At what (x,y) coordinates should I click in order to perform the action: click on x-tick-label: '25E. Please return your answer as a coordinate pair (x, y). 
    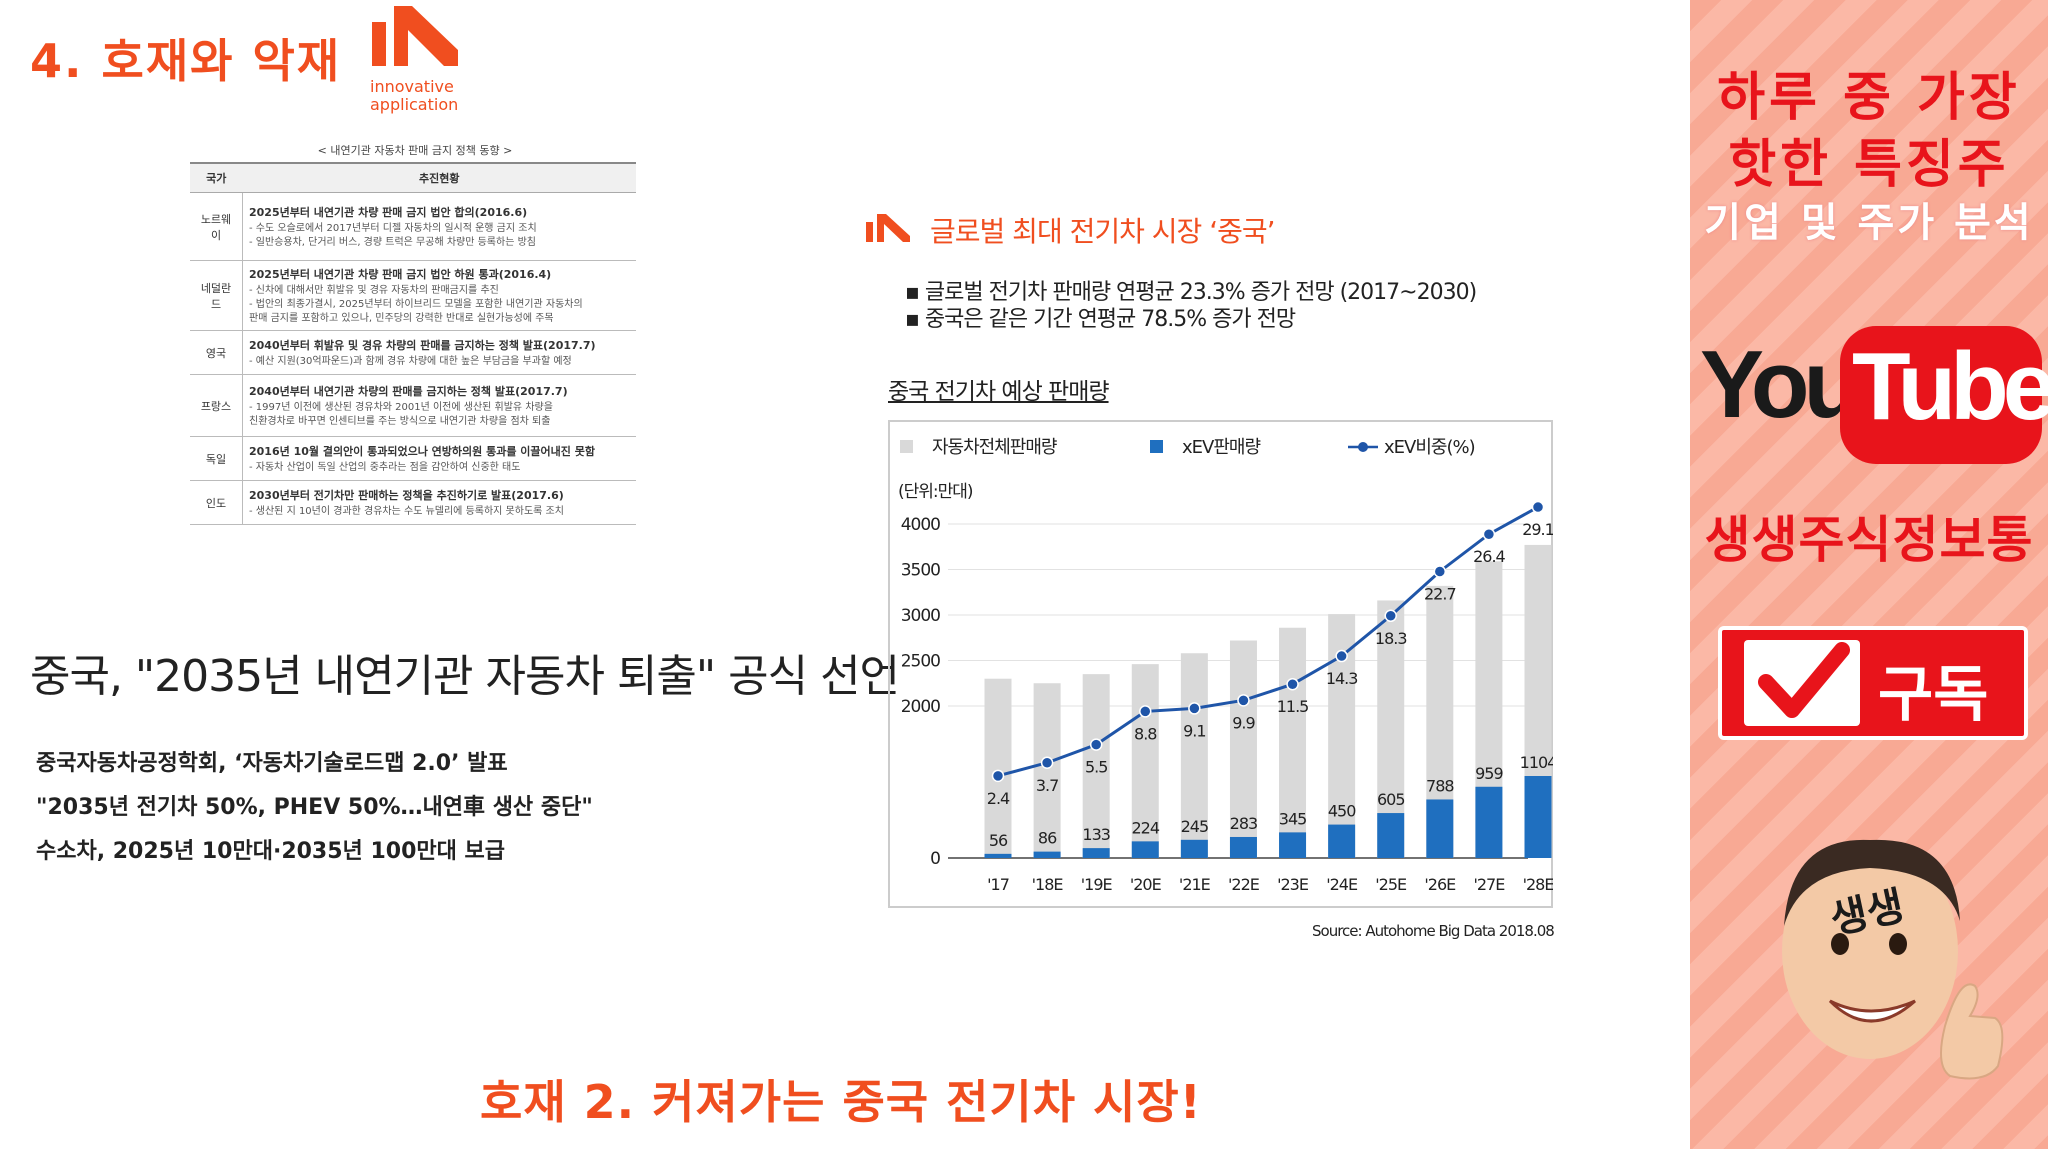
    Looking at the image, I should click on (1391, 884).